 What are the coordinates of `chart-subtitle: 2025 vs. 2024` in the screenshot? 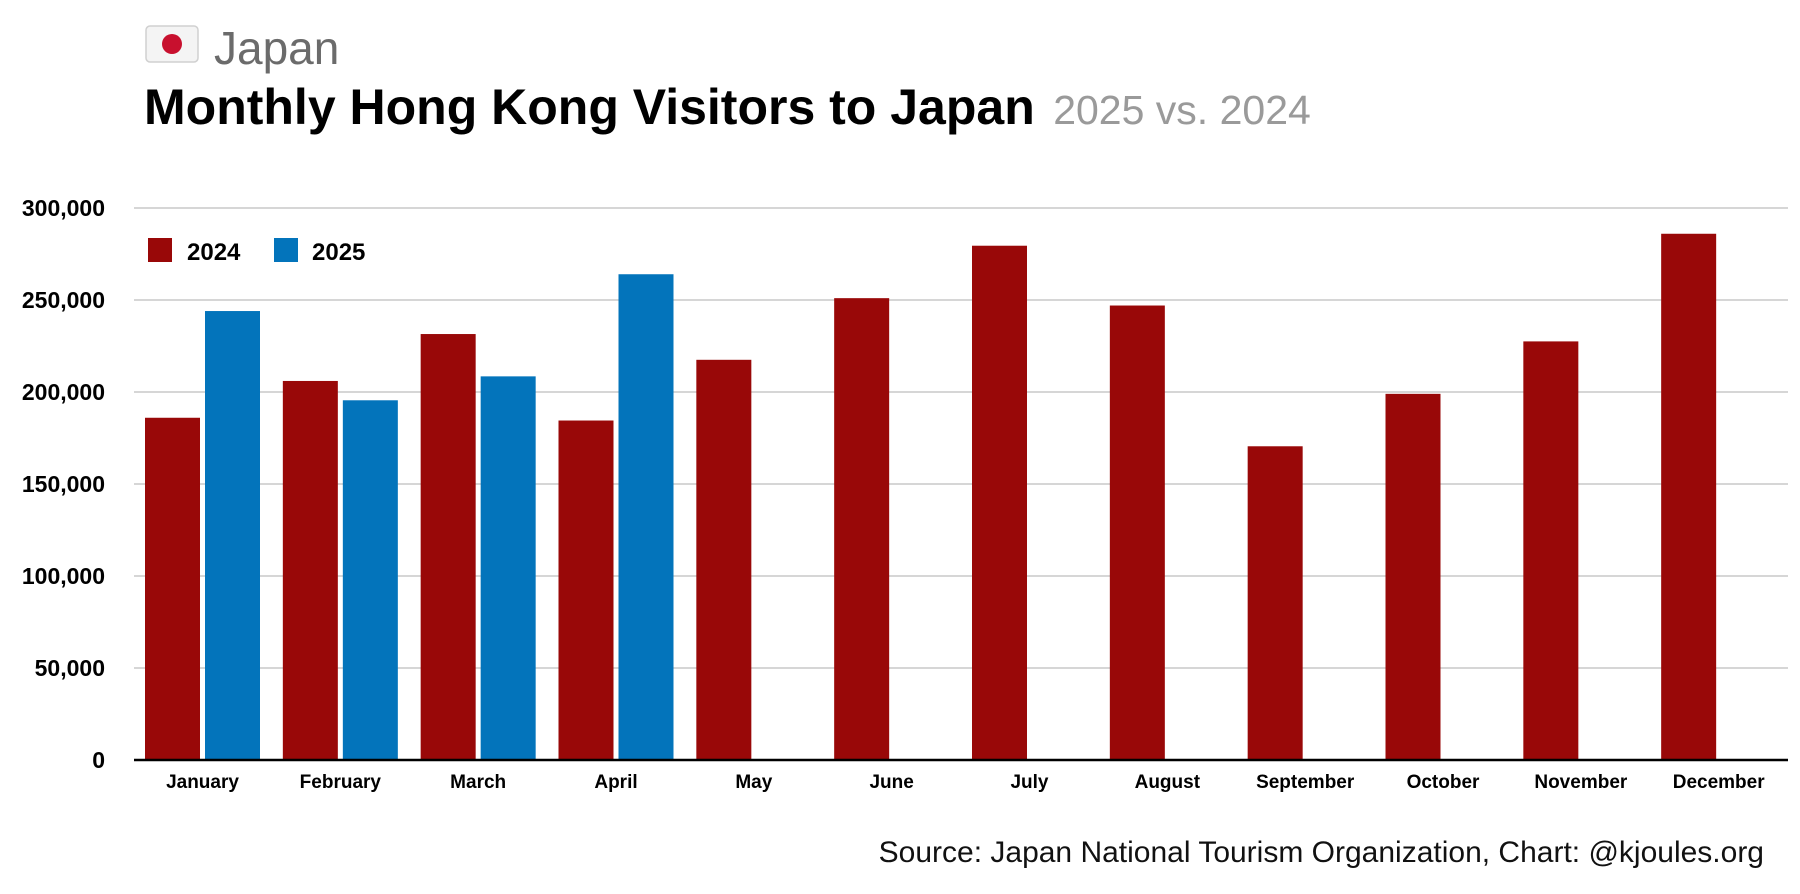 It's located at (1182, 110).